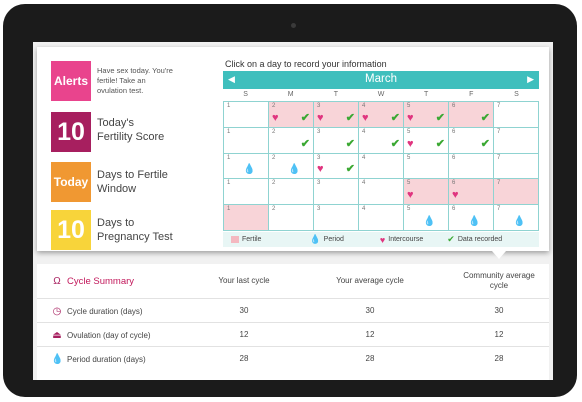 This screenshot has width=582, height=402. What do you see at coordinates (426, 166) in the screenshot?
I see `calendar-day: 5` at bounding box center [426, 166].